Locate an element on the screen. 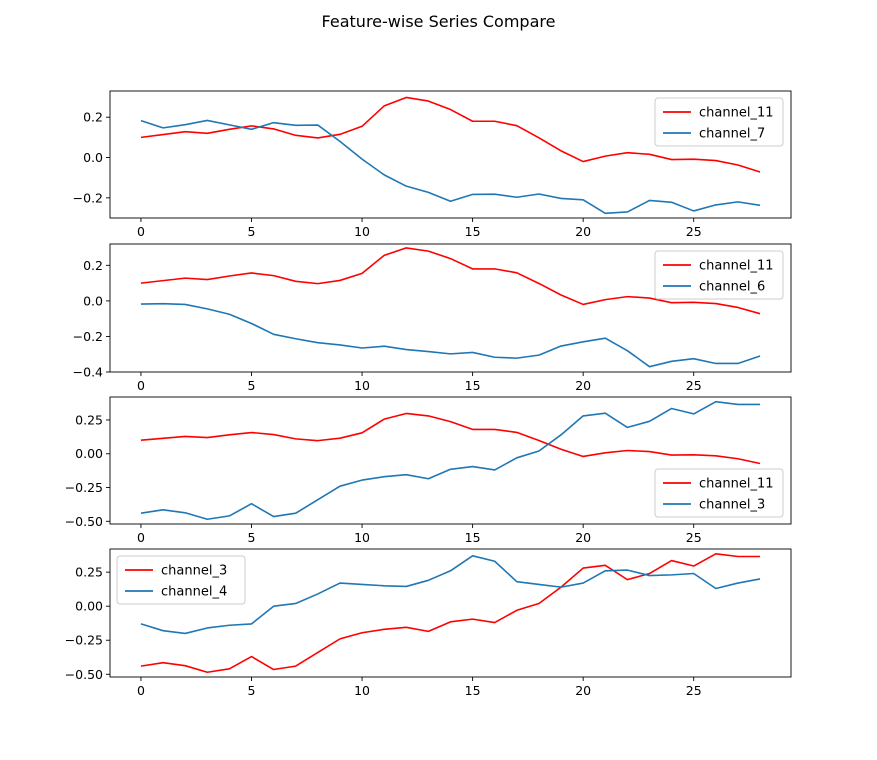 The width and height of the screenshot is (877, 760). legend: channel_11 channel_6 is located at coordinates (719, 275).